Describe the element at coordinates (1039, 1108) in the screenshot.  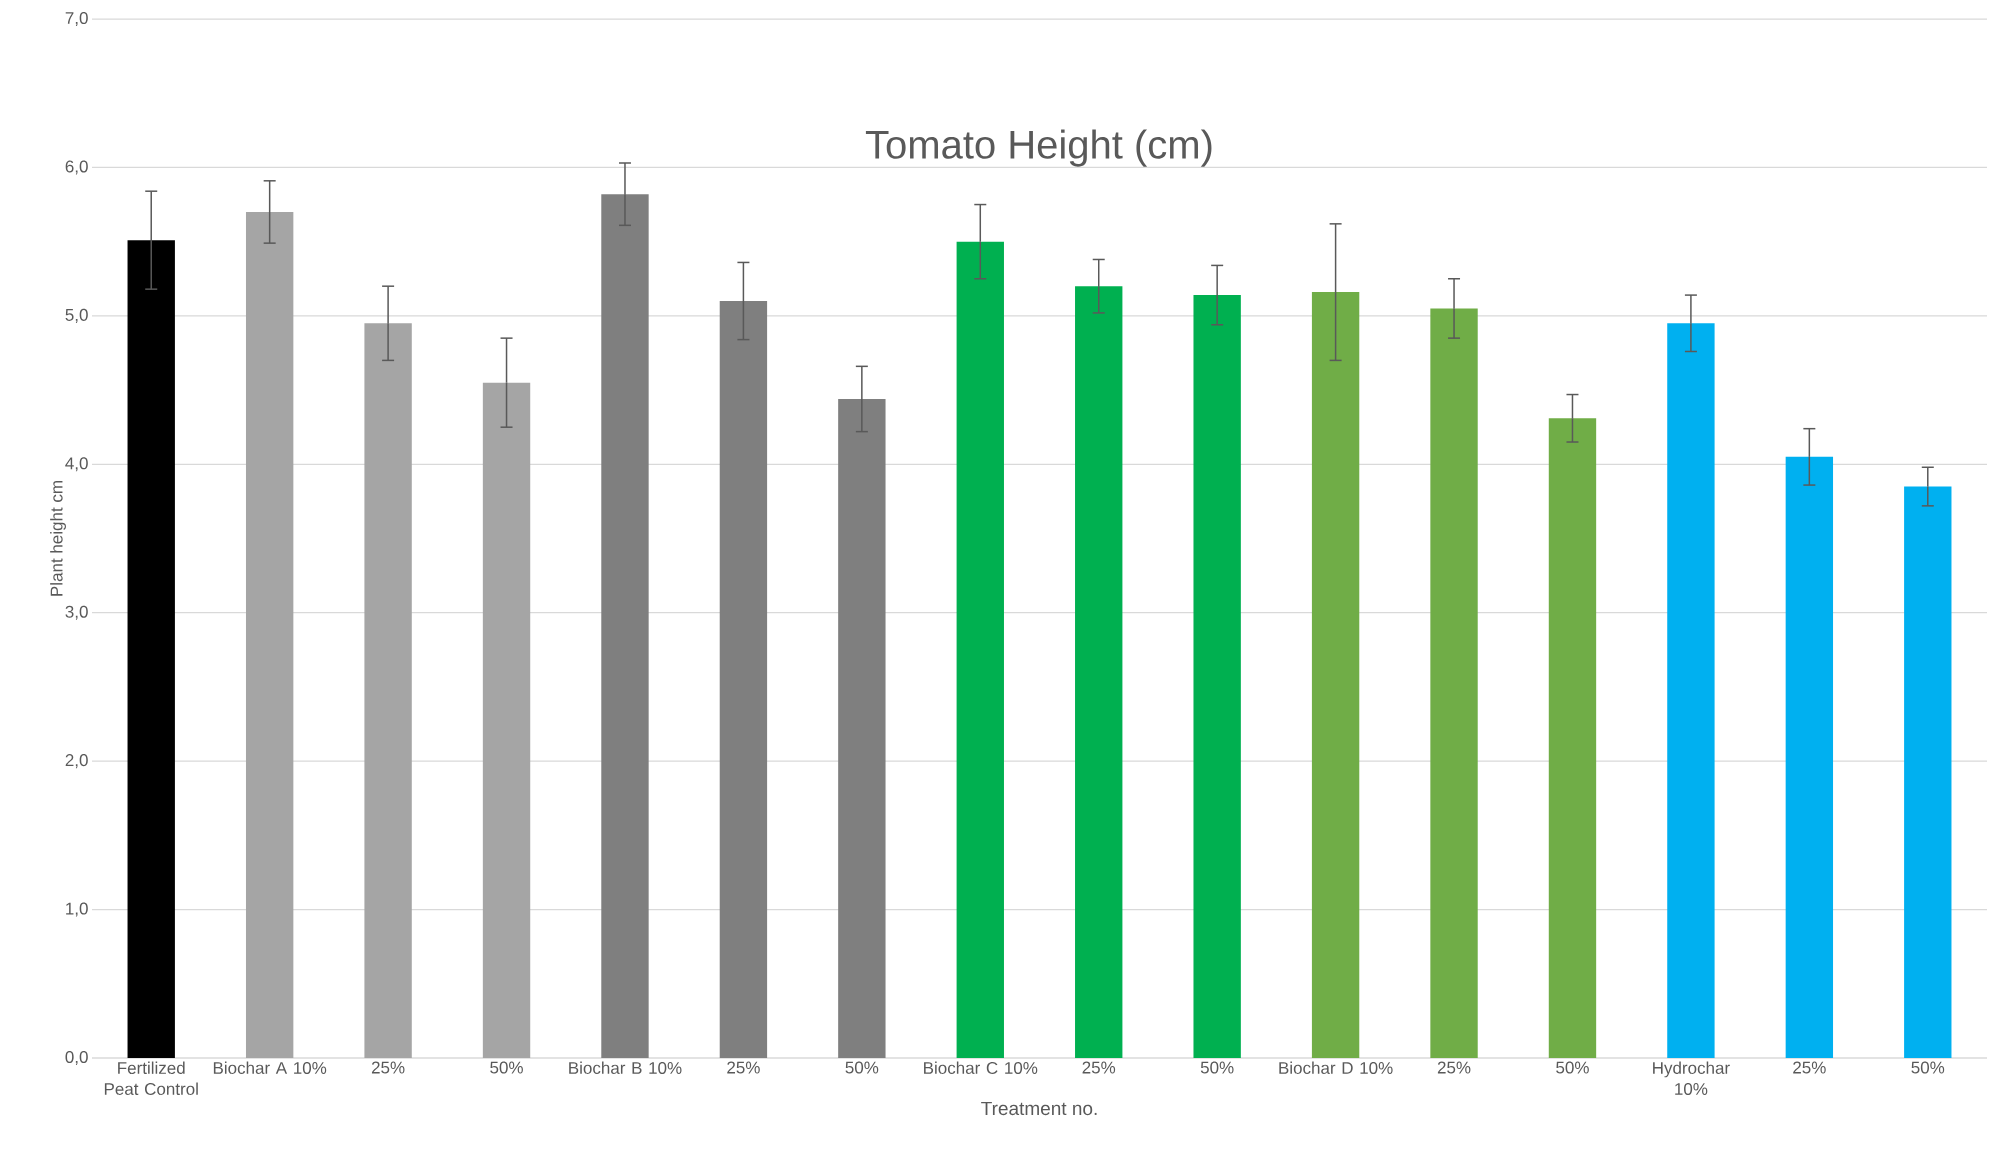
I see `x-axis-title: Treatment no.` at that location.